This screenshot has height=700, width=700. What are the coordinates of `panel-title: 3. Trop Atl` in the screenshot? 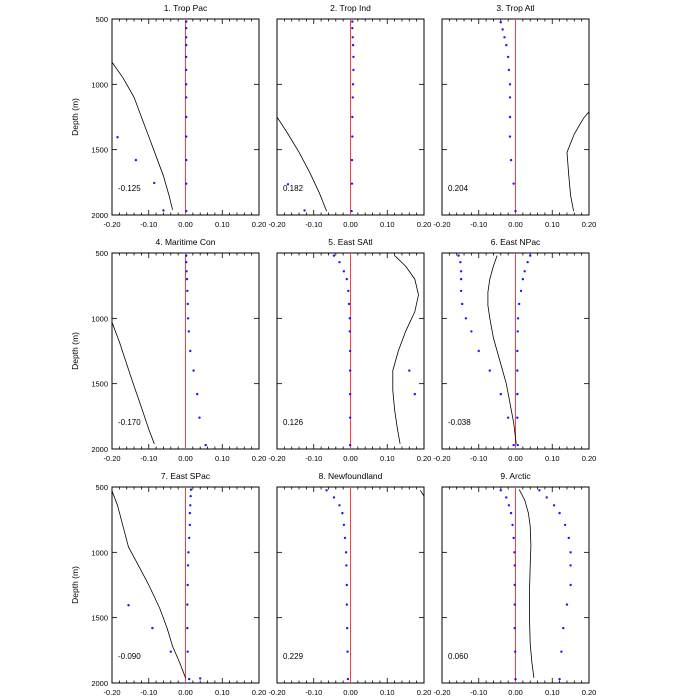 It's located at (515, 8).